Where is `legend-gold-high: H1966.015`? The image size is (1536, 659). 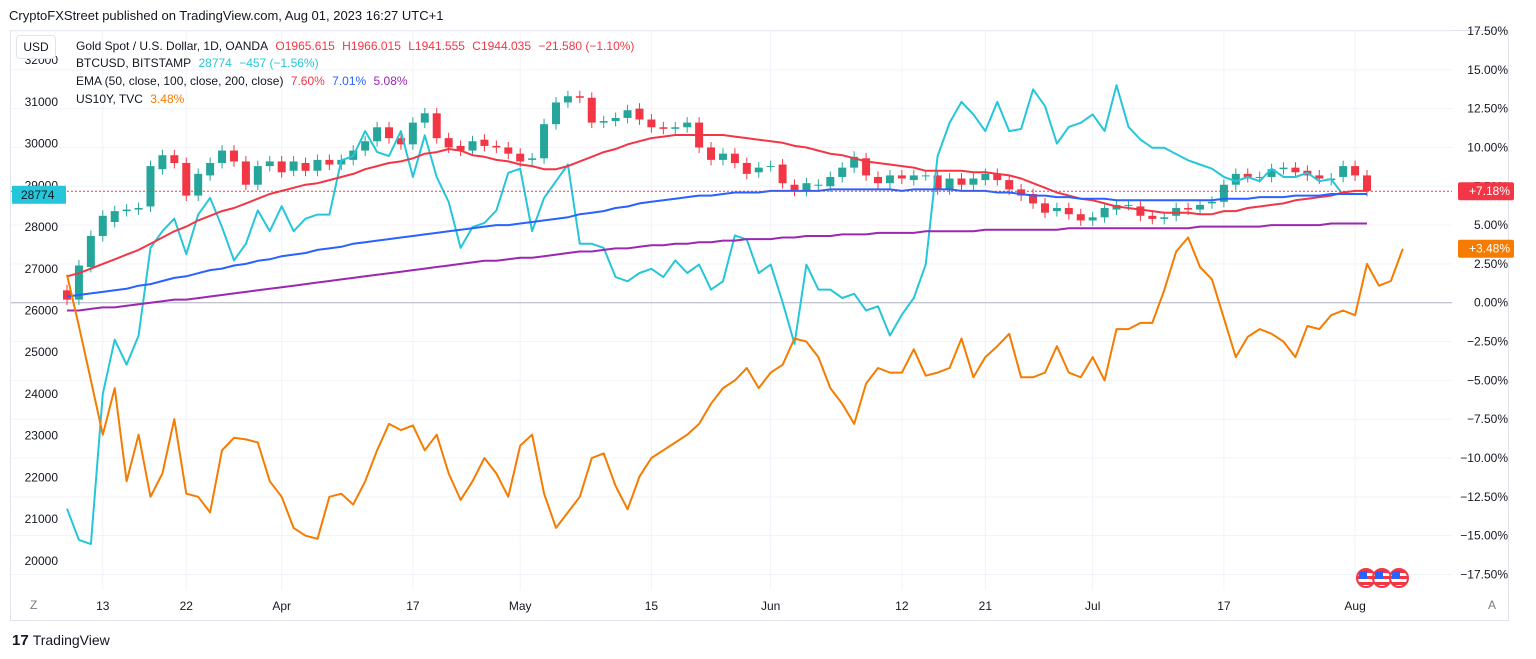
legend-gold-high: H1966.015 is located at coordinates (371, 46).